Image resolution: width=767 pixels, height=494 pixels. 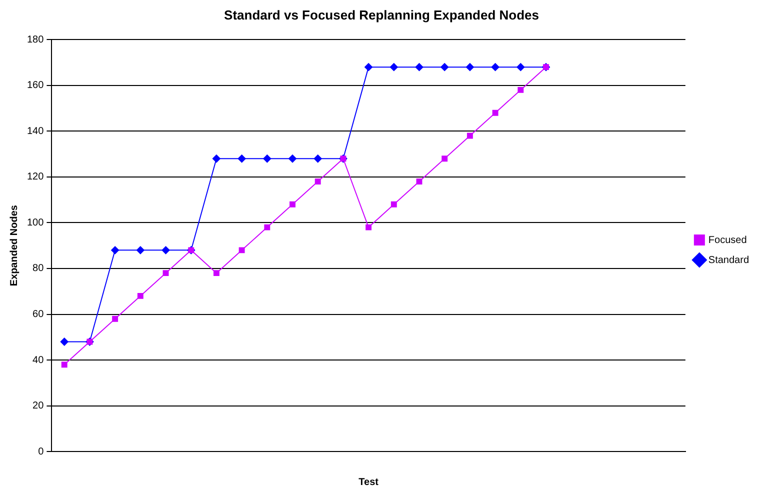 I want to click on y-tick-label: 20, so click(x=38, y=406).